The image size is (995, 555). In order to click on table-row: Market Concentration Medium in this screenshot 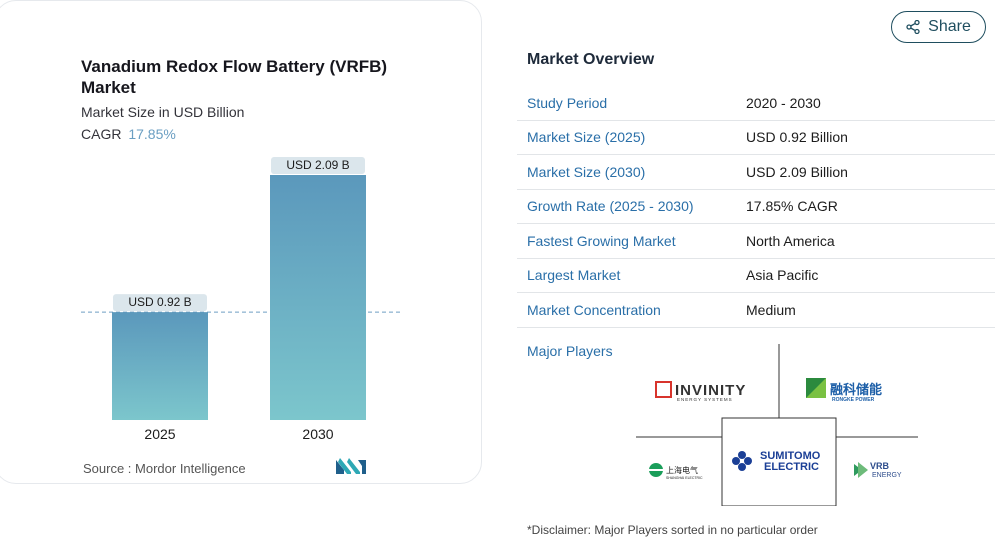, I will do `click(756, 310)`.